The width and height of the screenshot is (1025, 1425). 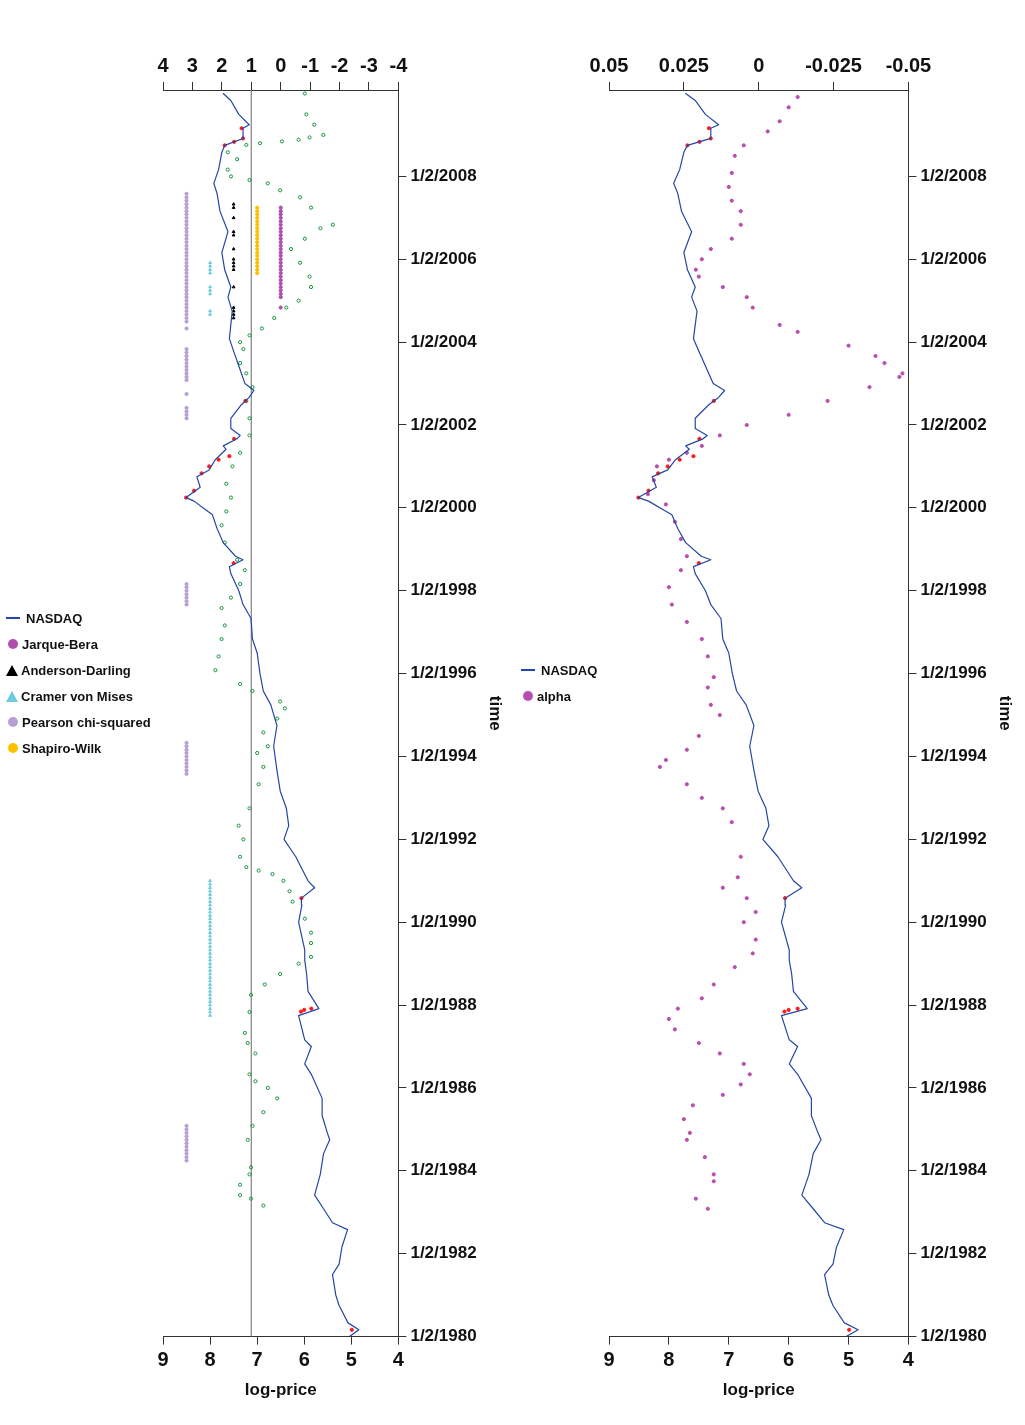 What do you see at coordinates (77, 696) in the screenshot?
I see `legend-label: Cramer von Mises` at bounding box center [77, 696].